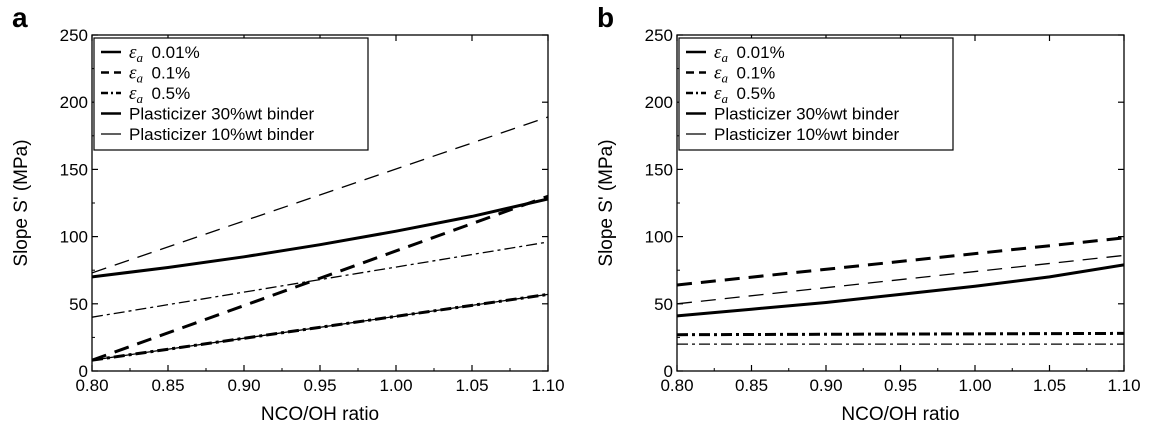  Describe the element at coordinates (900, 334) in the screenshot. I see `series-line-30pctwt-0.5pct` at that location.